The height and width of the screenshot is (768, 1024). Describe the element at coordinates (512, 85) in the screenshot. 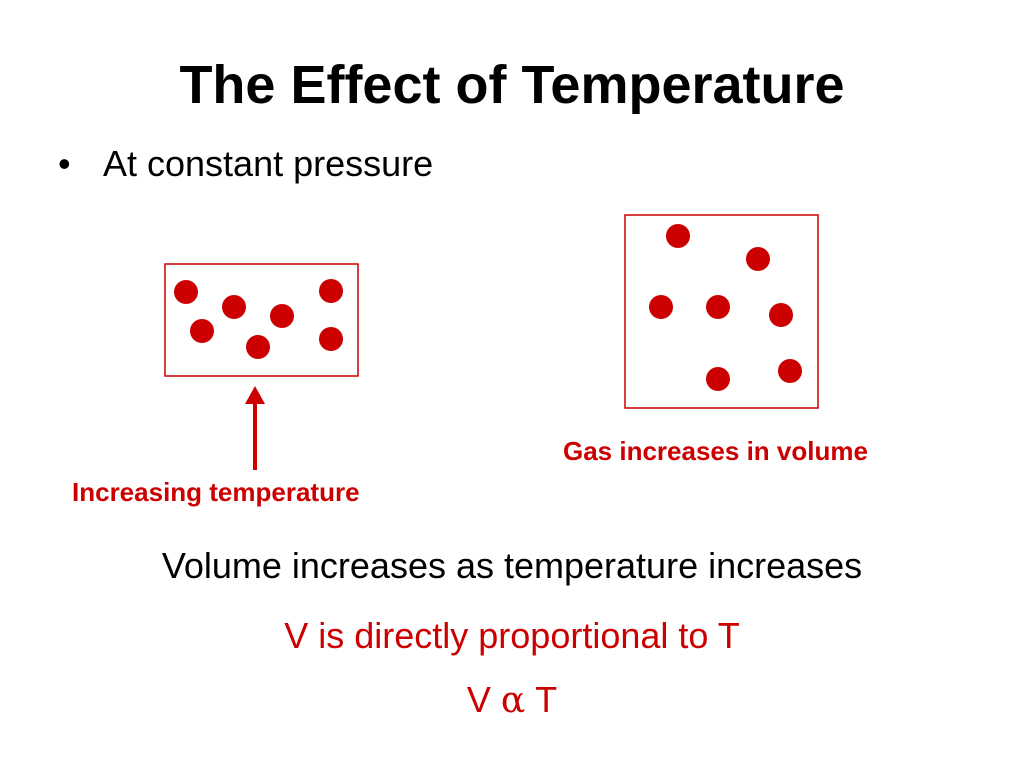

I see `slide-title: The Effect of Temperature` at that location.